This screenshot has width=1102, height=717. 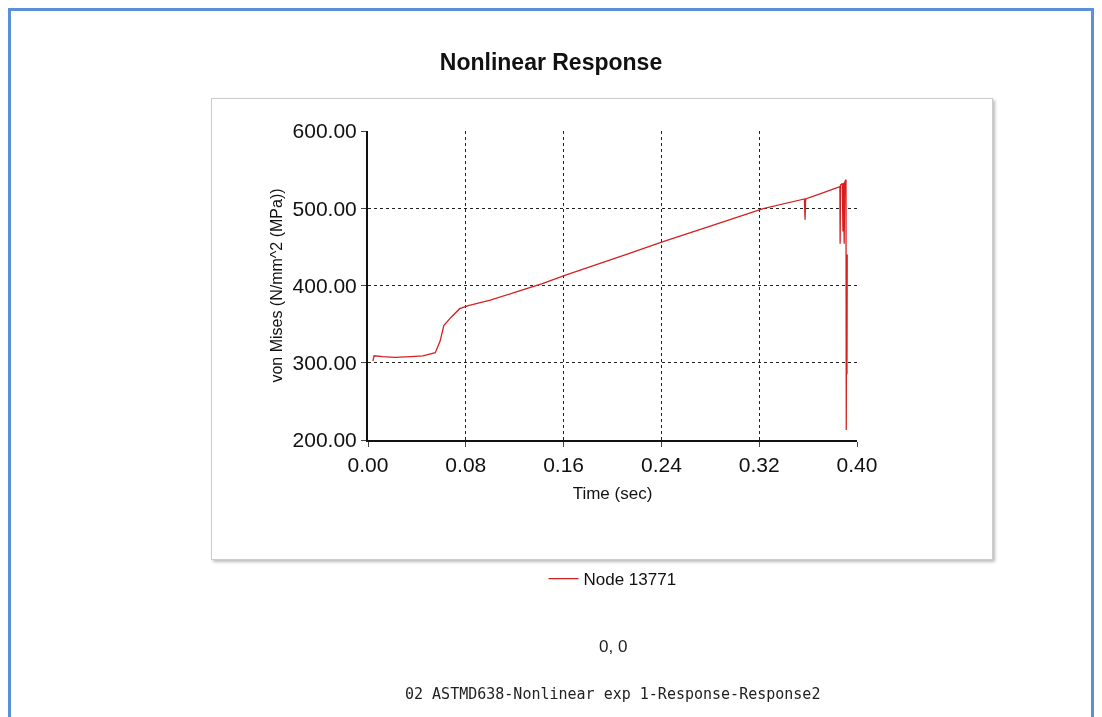 What do you see at coordinates (551, 61) in the screenshot?
I see `chart-title: Nonlinear Response` at bounding box center [551, 61].